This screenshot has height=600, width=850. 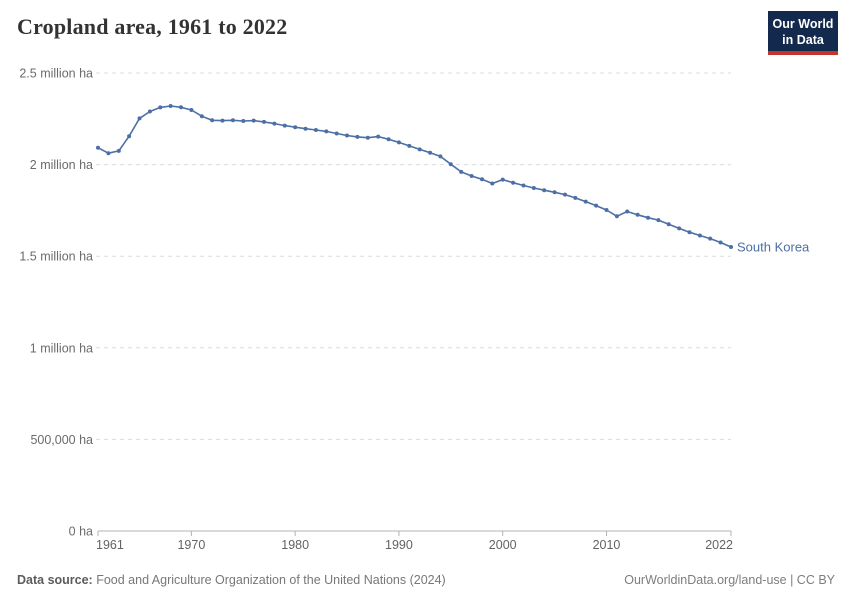 I want to click on x-axis-tick-label: 2022, so click(x=719, y=545).